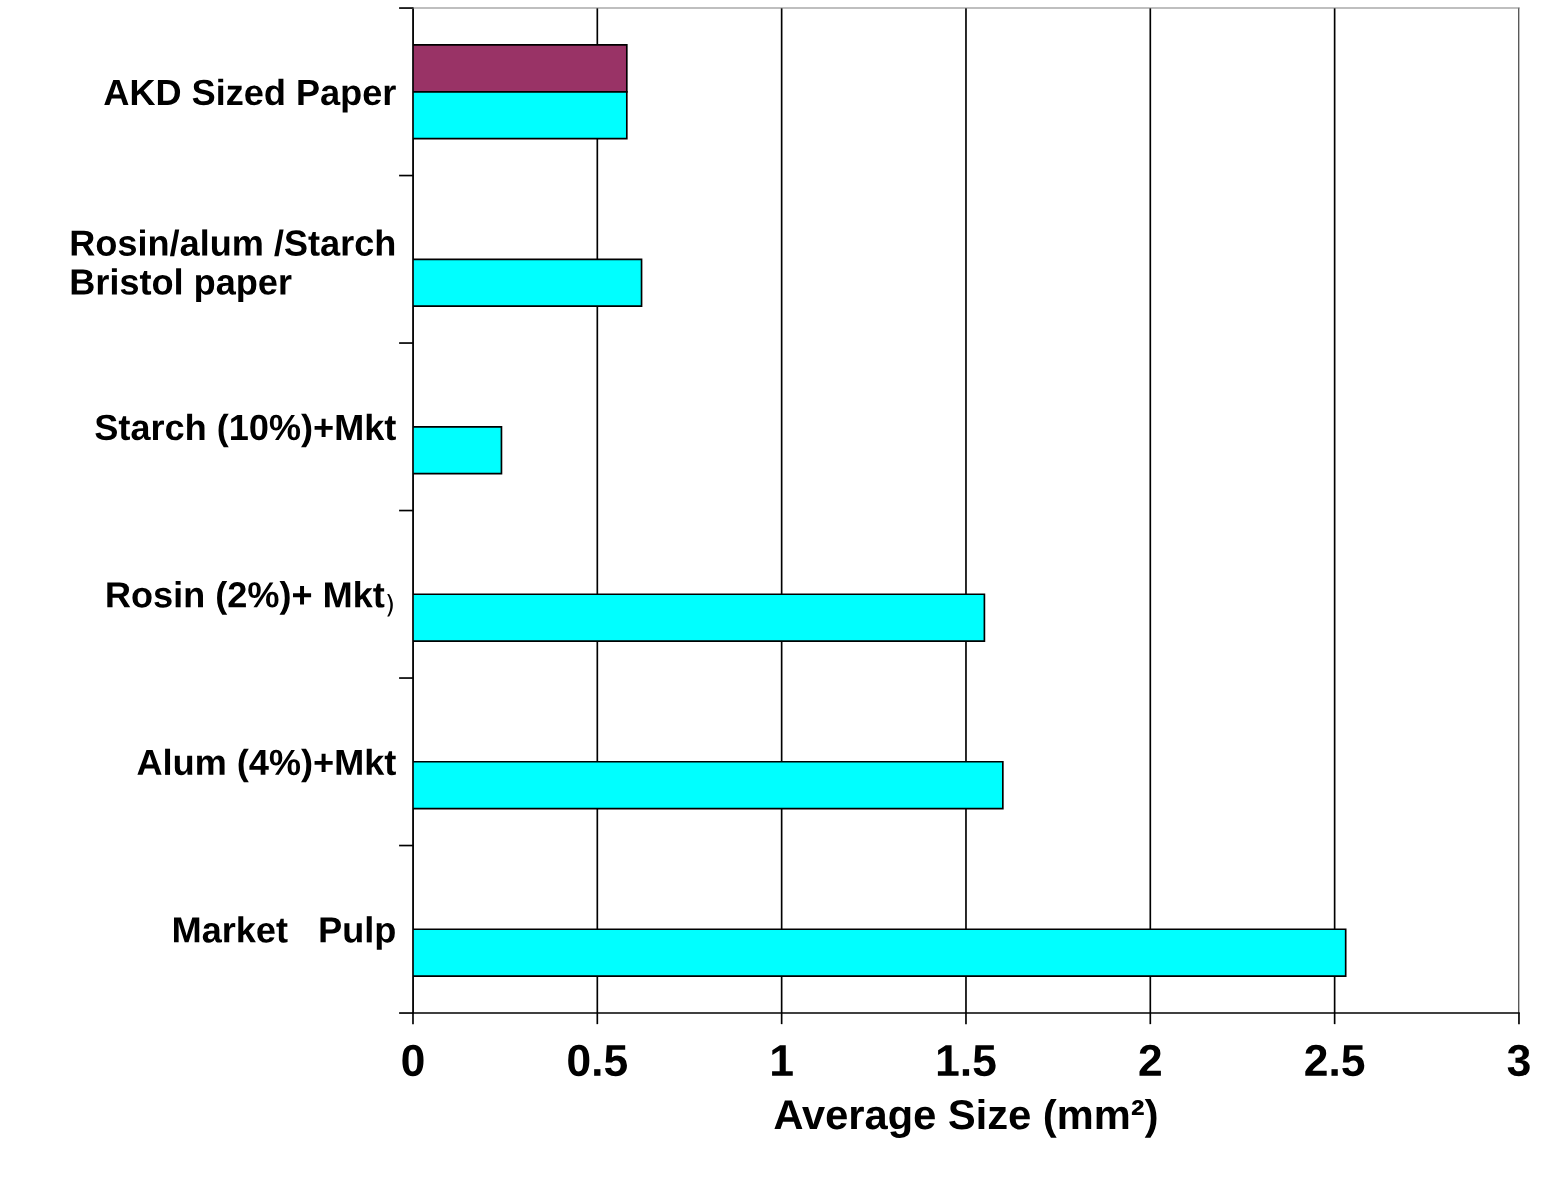  I want to click on x-tick-label: 2, so click(1150, 1060).